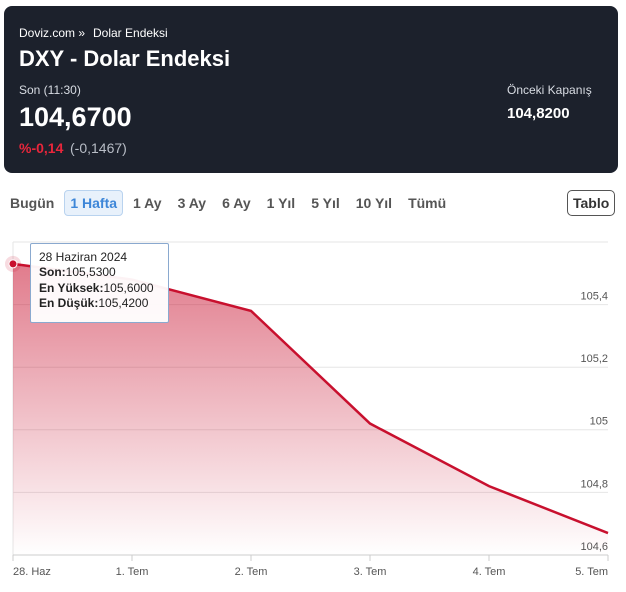  What do you see at coordinates (325, 203) in the screenshot?
I see `period-tab: 5 Yıl` at bounding box center [325, 203].